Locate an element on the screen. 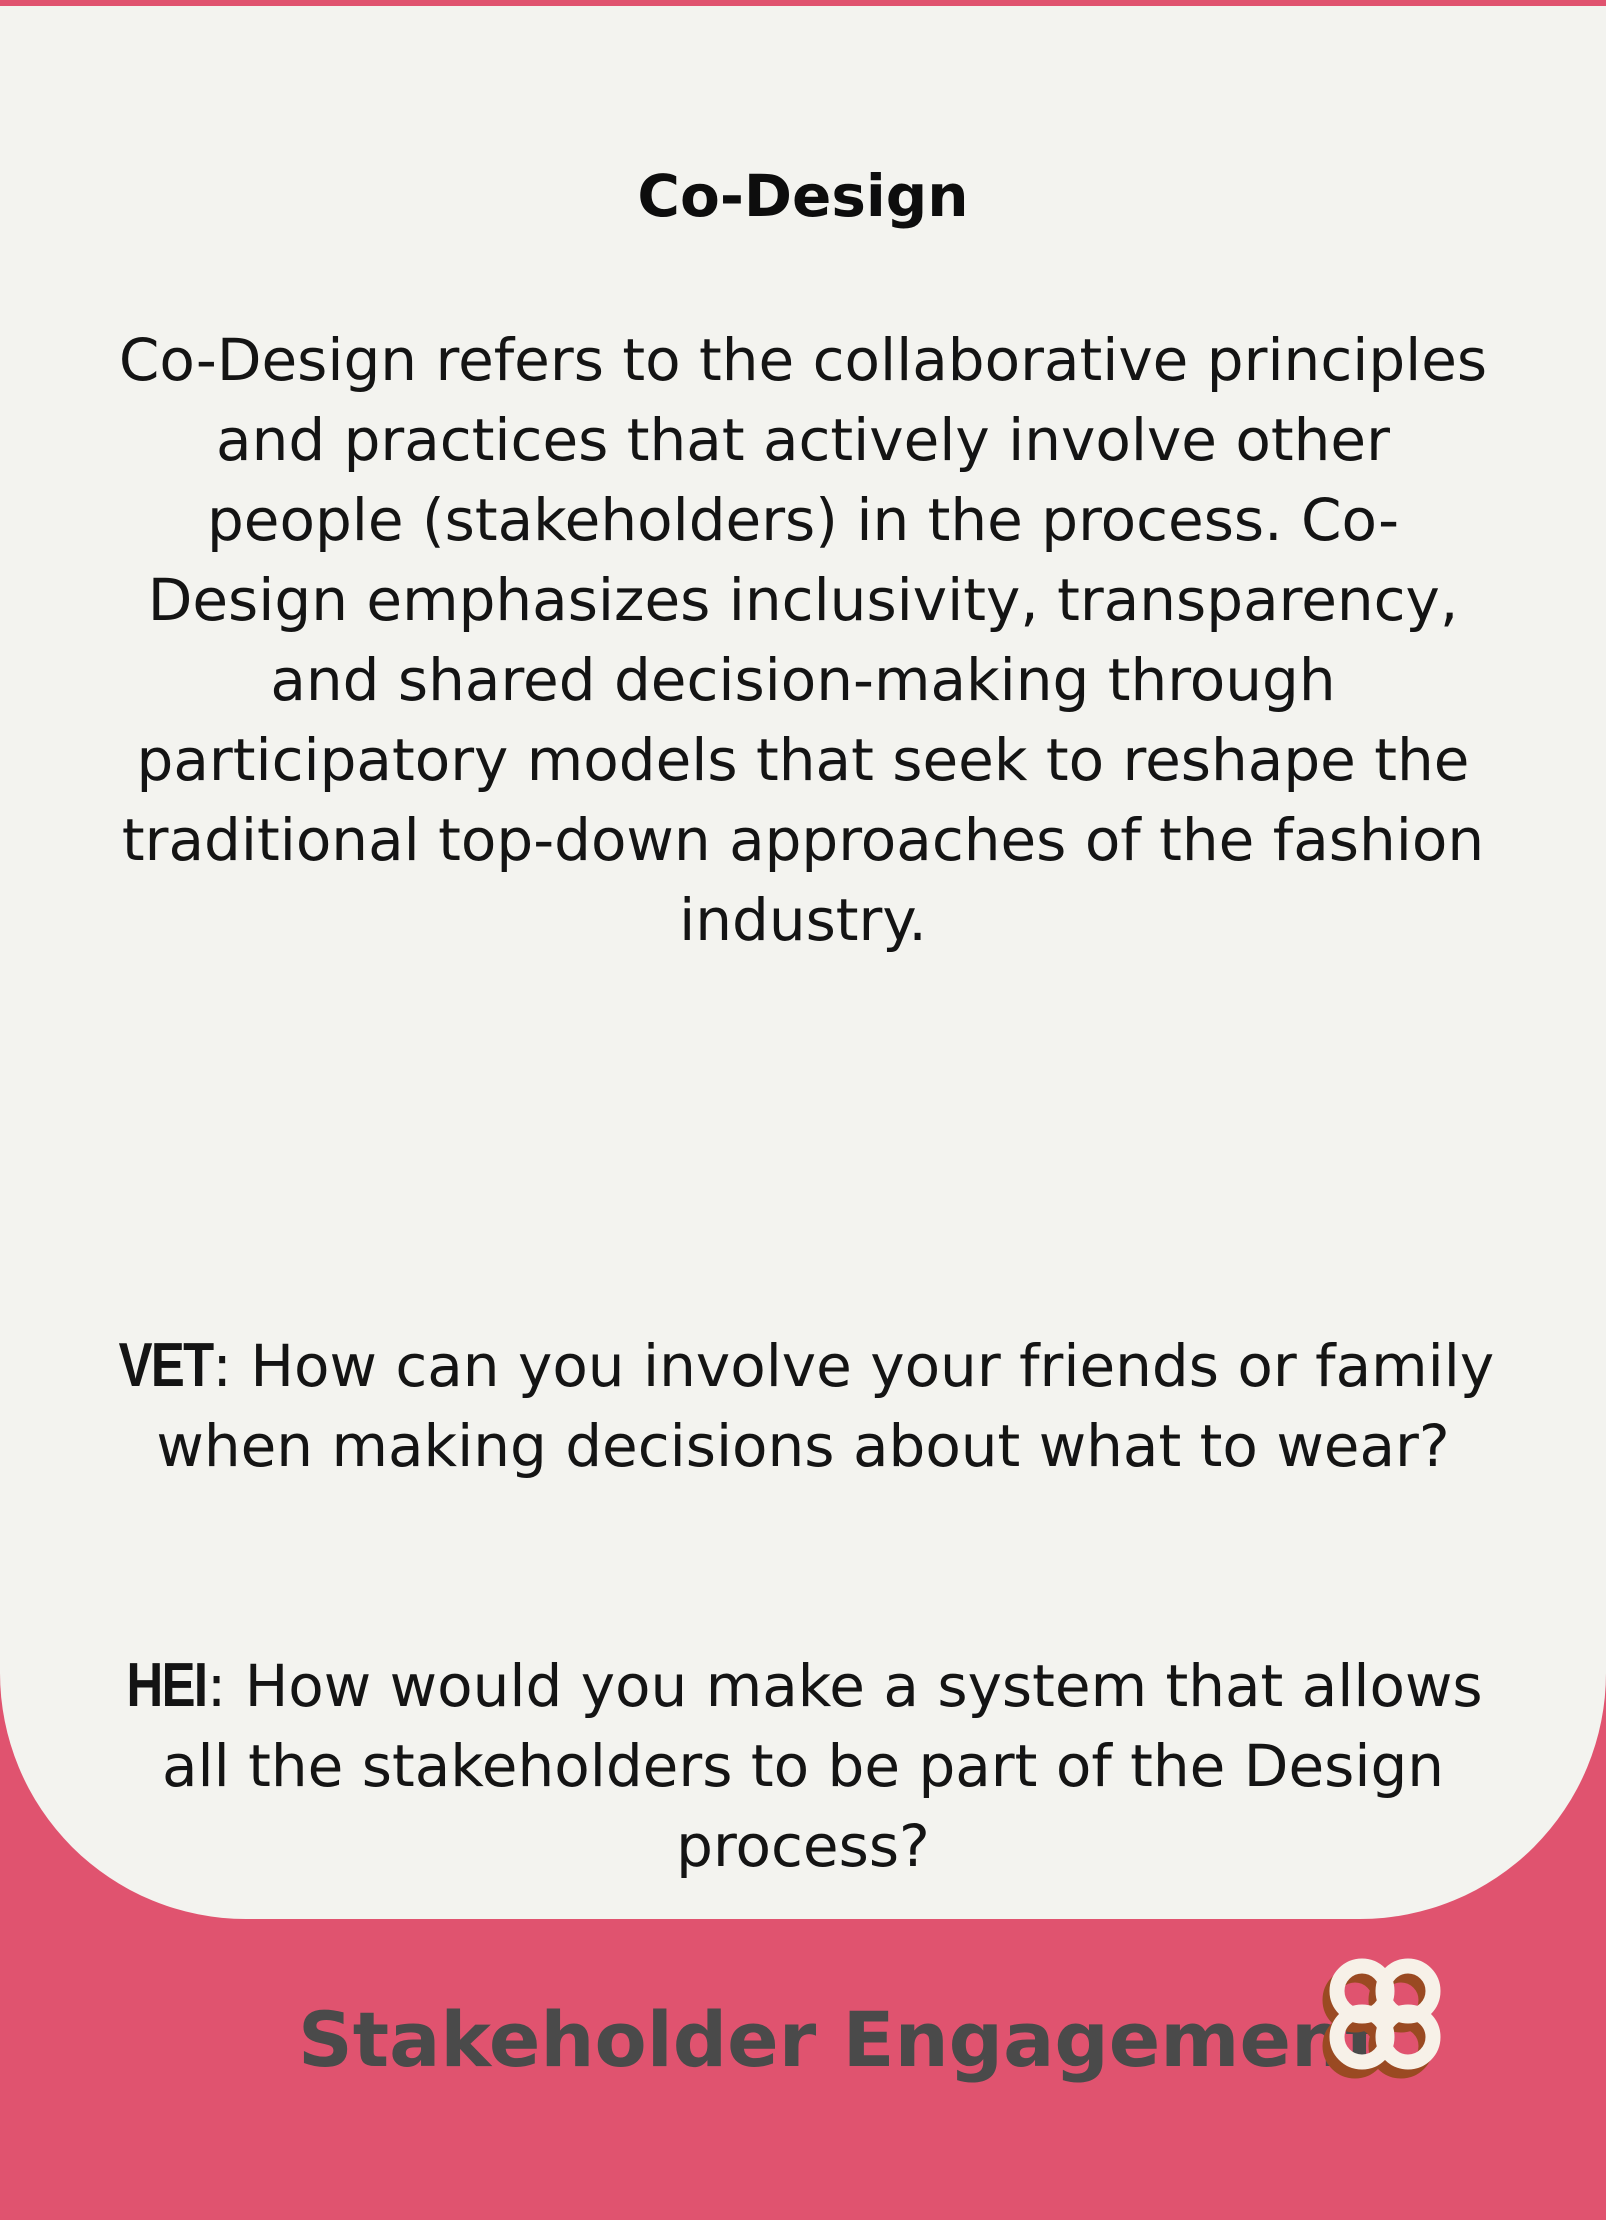 Image resolution: width=1606 pixels, height=2220 pixels. category-footer: Stakeholder Engagement is located at coordinates (803, 2031).